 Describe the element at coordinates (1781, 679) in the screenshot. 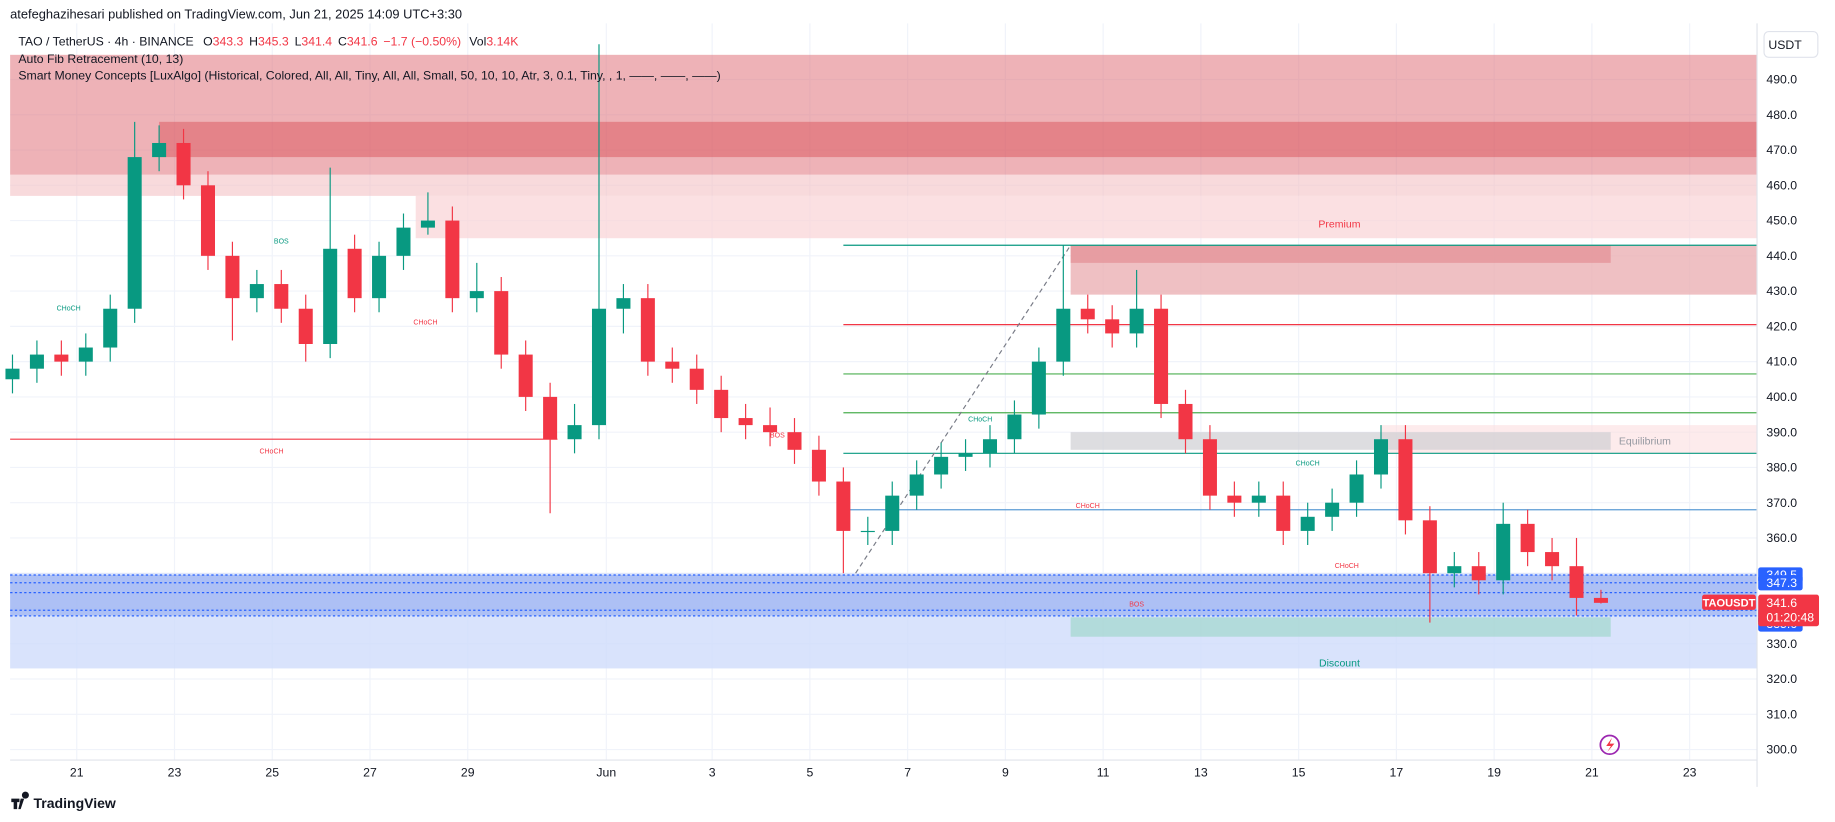

I see `y-tick-label: 320.0` at that location.